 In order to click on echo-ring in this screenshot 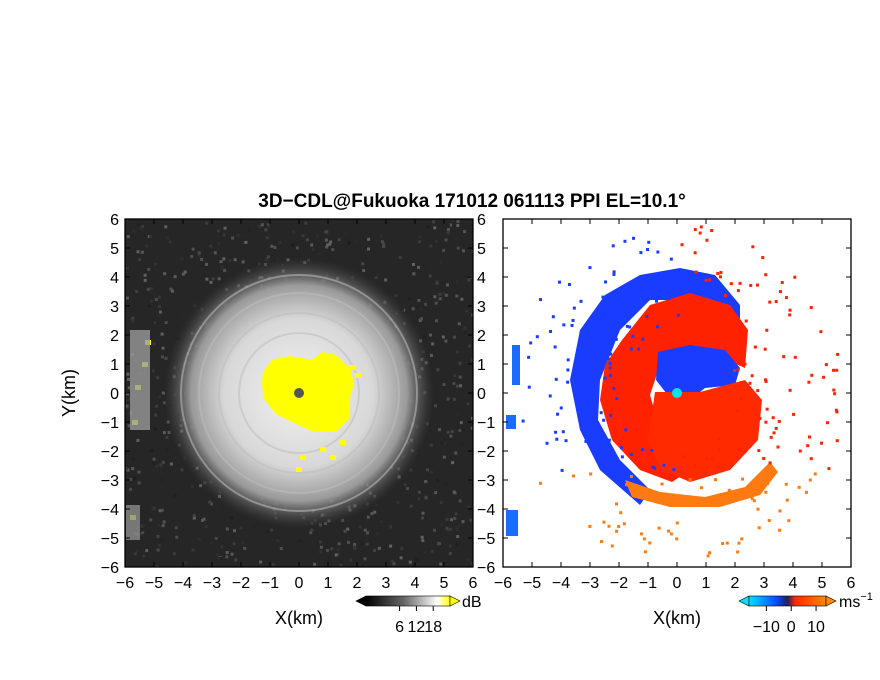, I will do `click(299, 393)`.